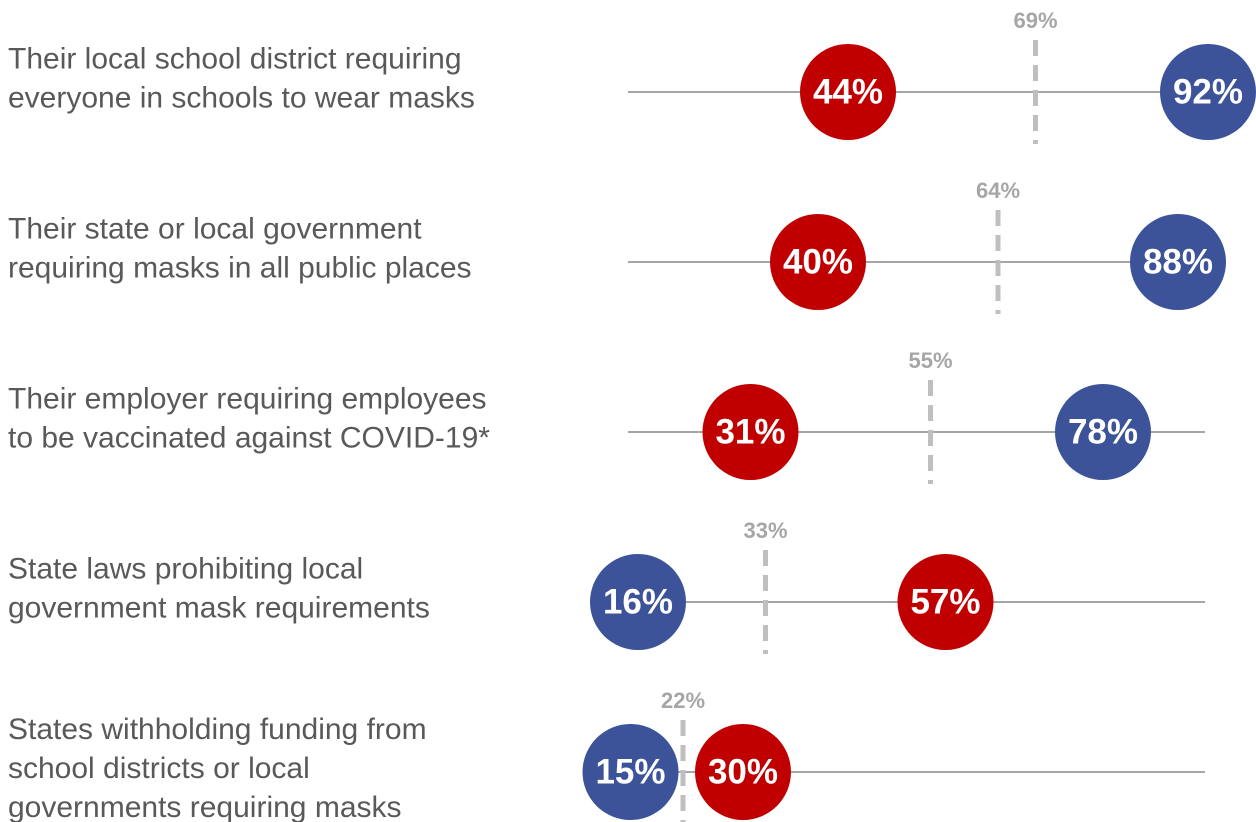  I want to click on average-label: 22%, so click(683, 700).